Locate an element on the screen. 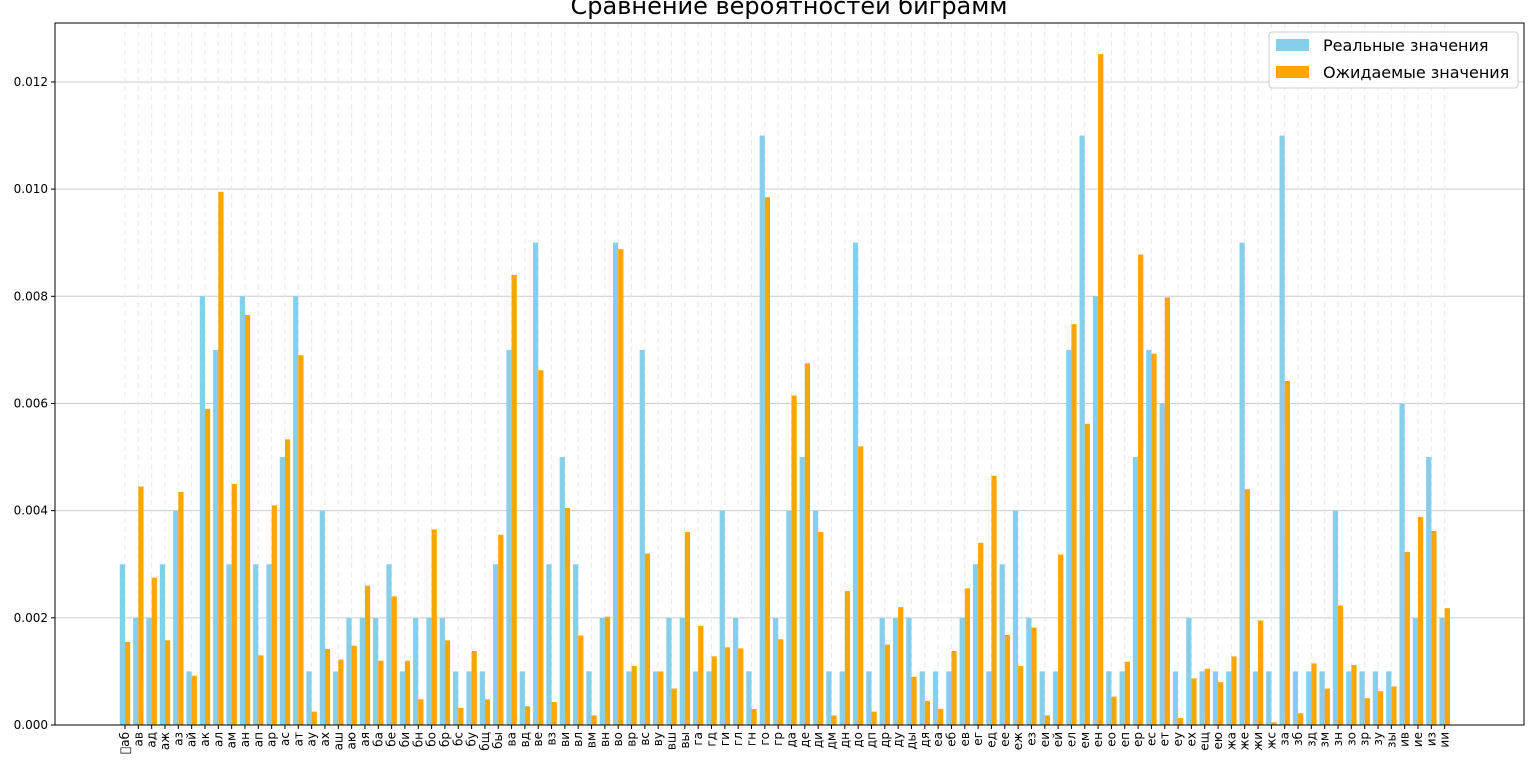 The height and width of the screenshot is (762, 1536). x-tick-label: бс is located at coordinates (458, 739).